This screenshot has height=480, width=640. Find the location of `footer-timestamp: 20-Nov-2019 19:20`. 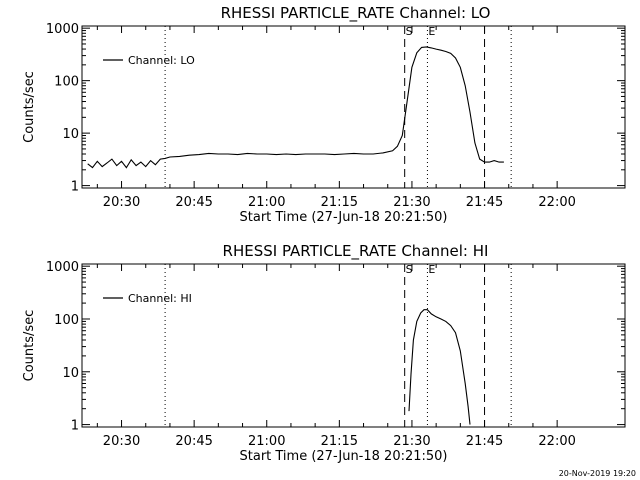

footer-timestamp: 20-Nov-2019 19:20 is located at coordinates (597, 473).